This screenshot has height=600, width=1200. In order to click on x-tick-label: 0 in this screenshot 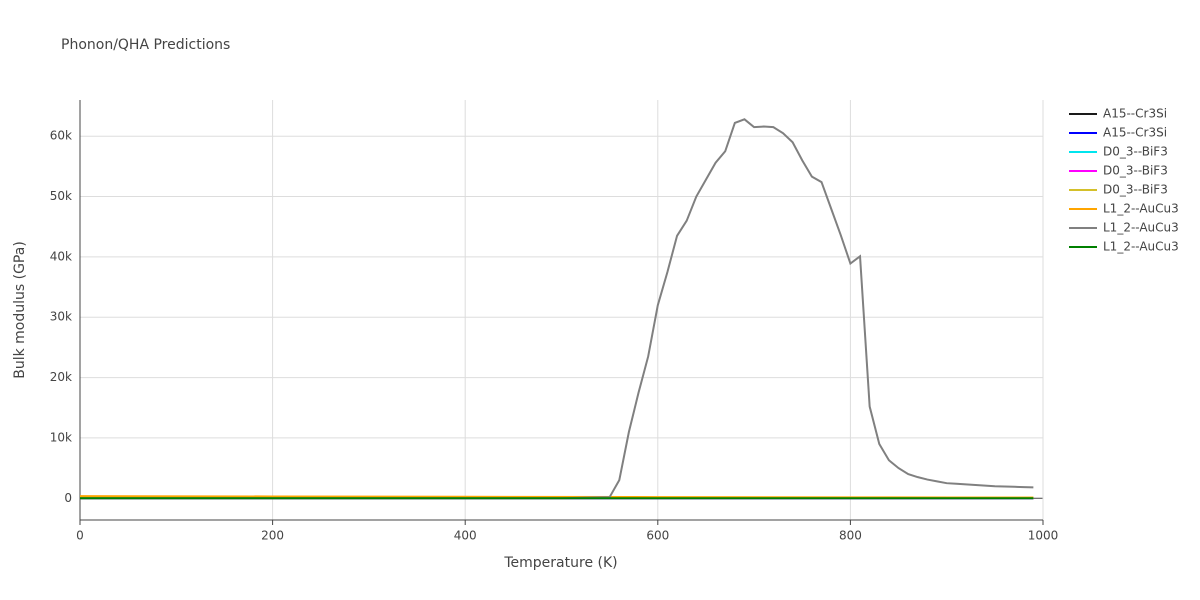, I will do `click(80, 536)`.